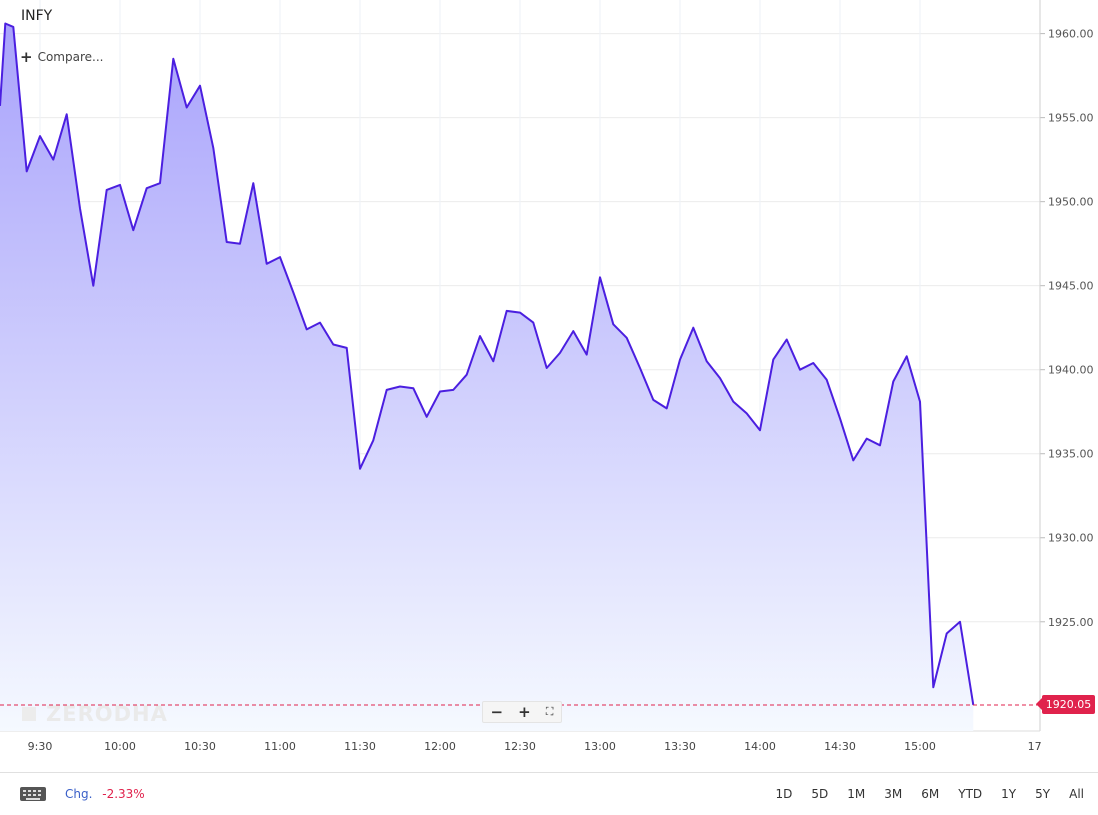  Describe the element at coordinates (1043, 794) in the screenshot. I see `range-5y-button: 5Y` at that location.